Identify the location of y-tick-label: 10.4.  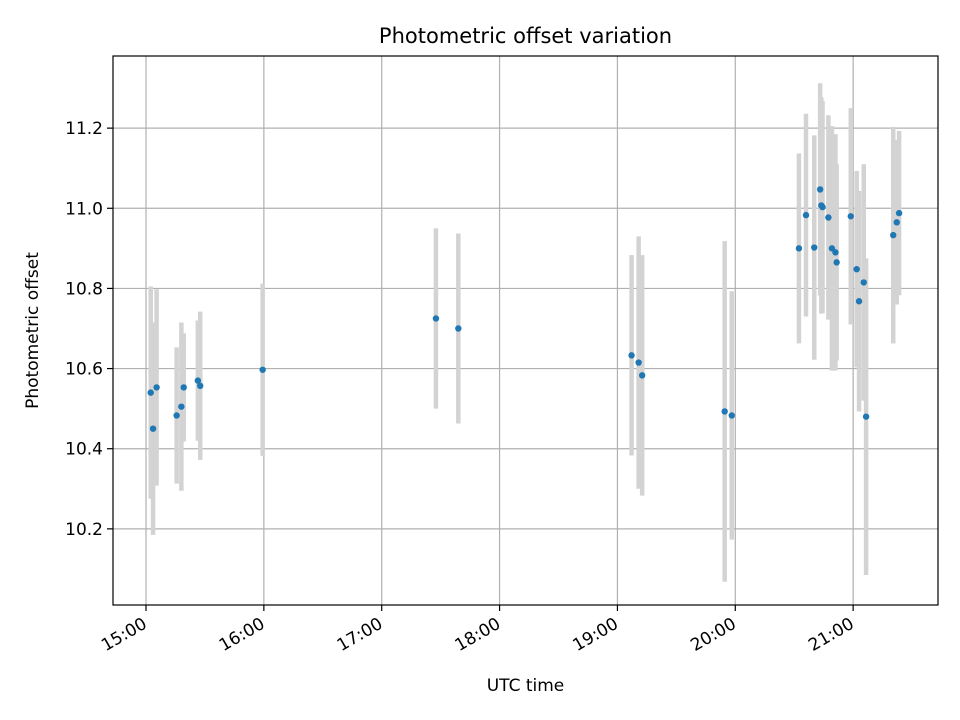
(84, 450).